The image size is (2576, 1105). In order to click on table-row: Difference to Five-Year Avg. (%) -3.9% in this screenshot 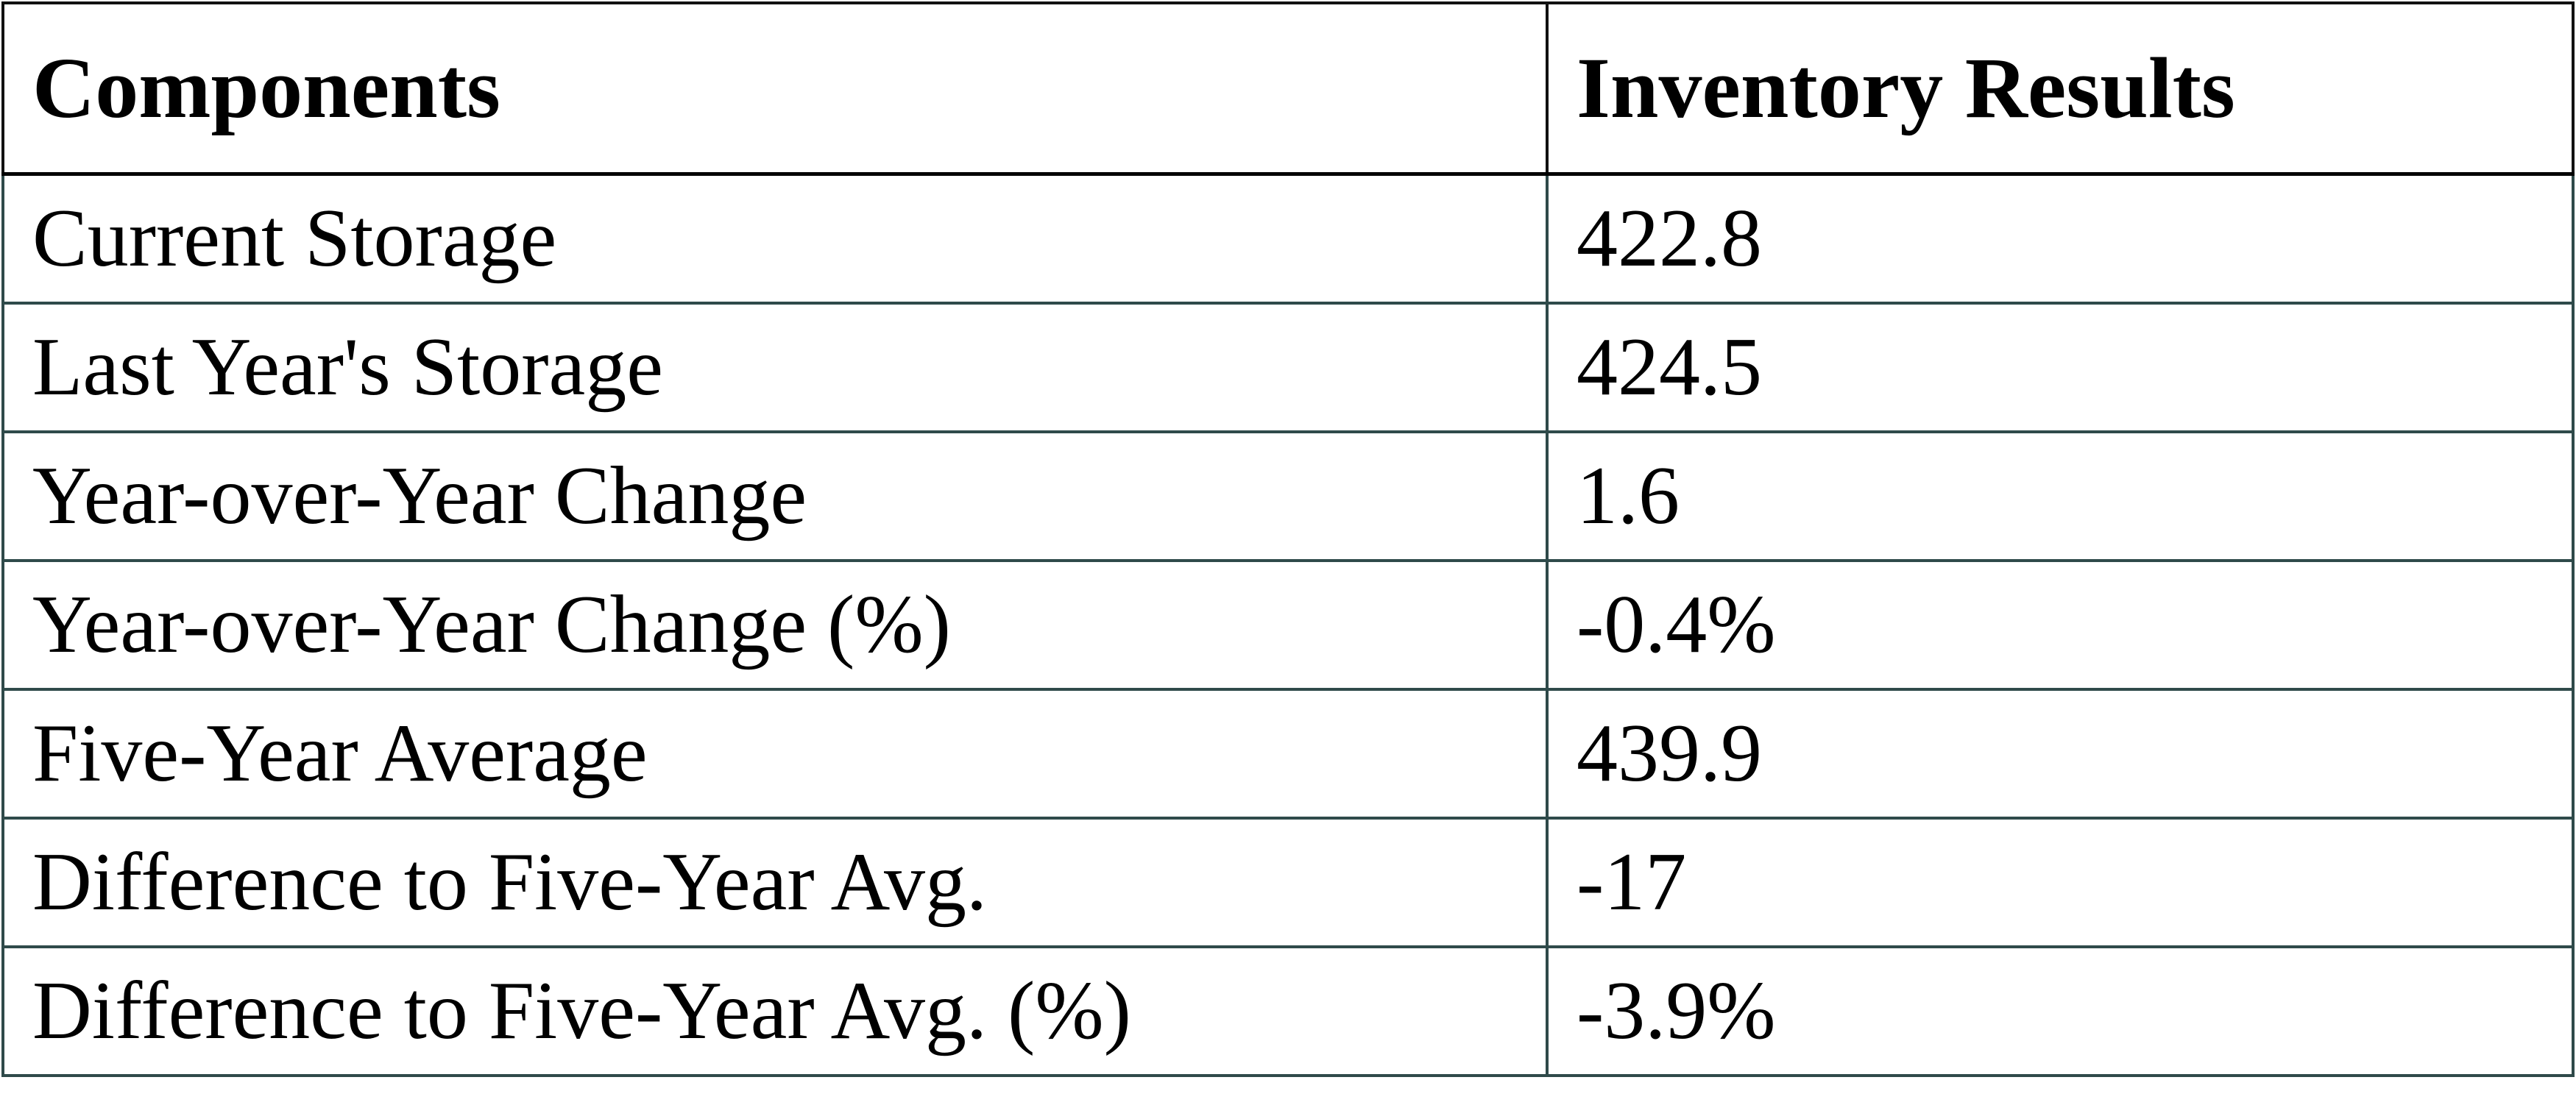, I will do `click(1288, 1011)`.